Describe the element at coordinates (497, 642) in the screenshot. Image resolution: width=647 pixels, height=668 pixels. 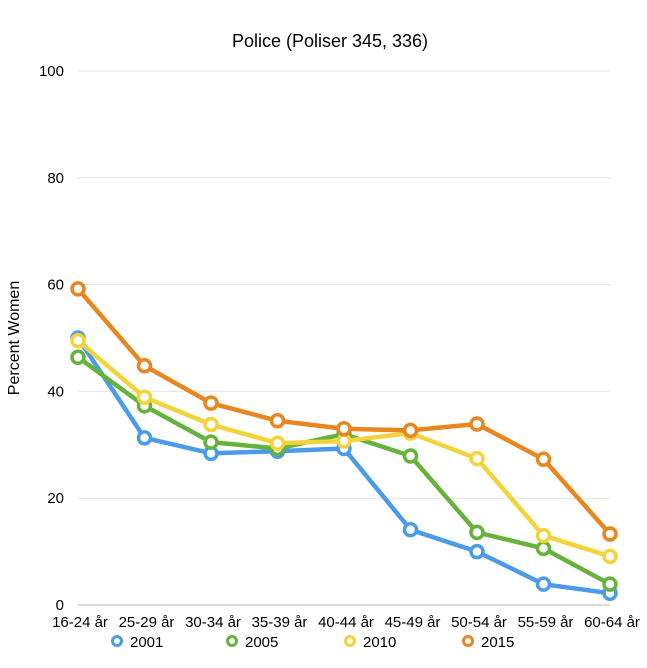
I see `legend-label: 2015` at that location.